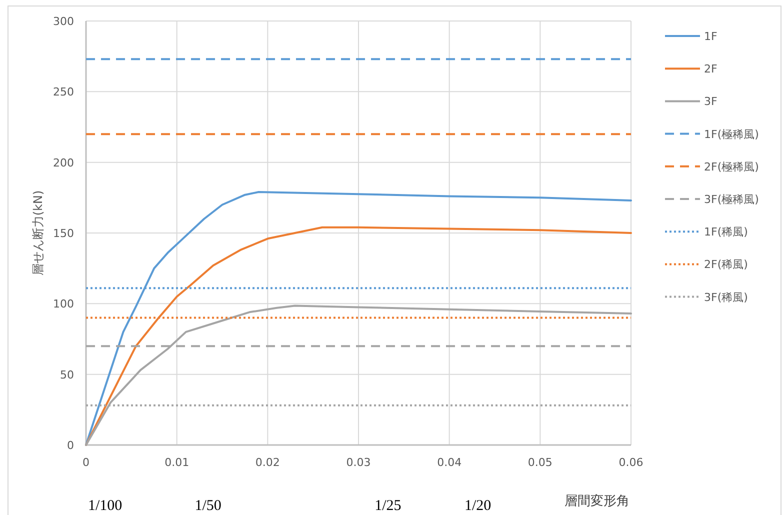 Image resolution: width=783 pixels, height=515 pixels. Describe the element at coordinates (388, 506) in the screenshot. I see `text: 1/25` at that location.